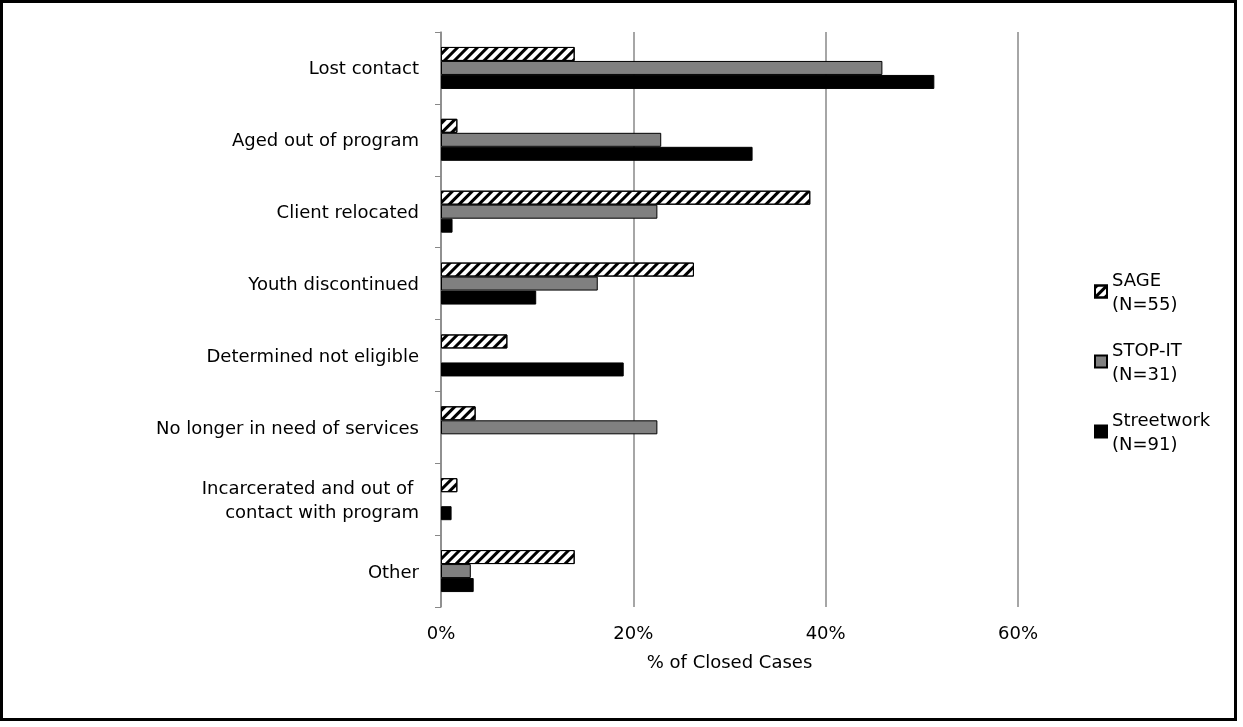  Describe the element at coordinates (729, 661) in the screenshot. I see `x-axis-title: % of Closed Cases` at that location.